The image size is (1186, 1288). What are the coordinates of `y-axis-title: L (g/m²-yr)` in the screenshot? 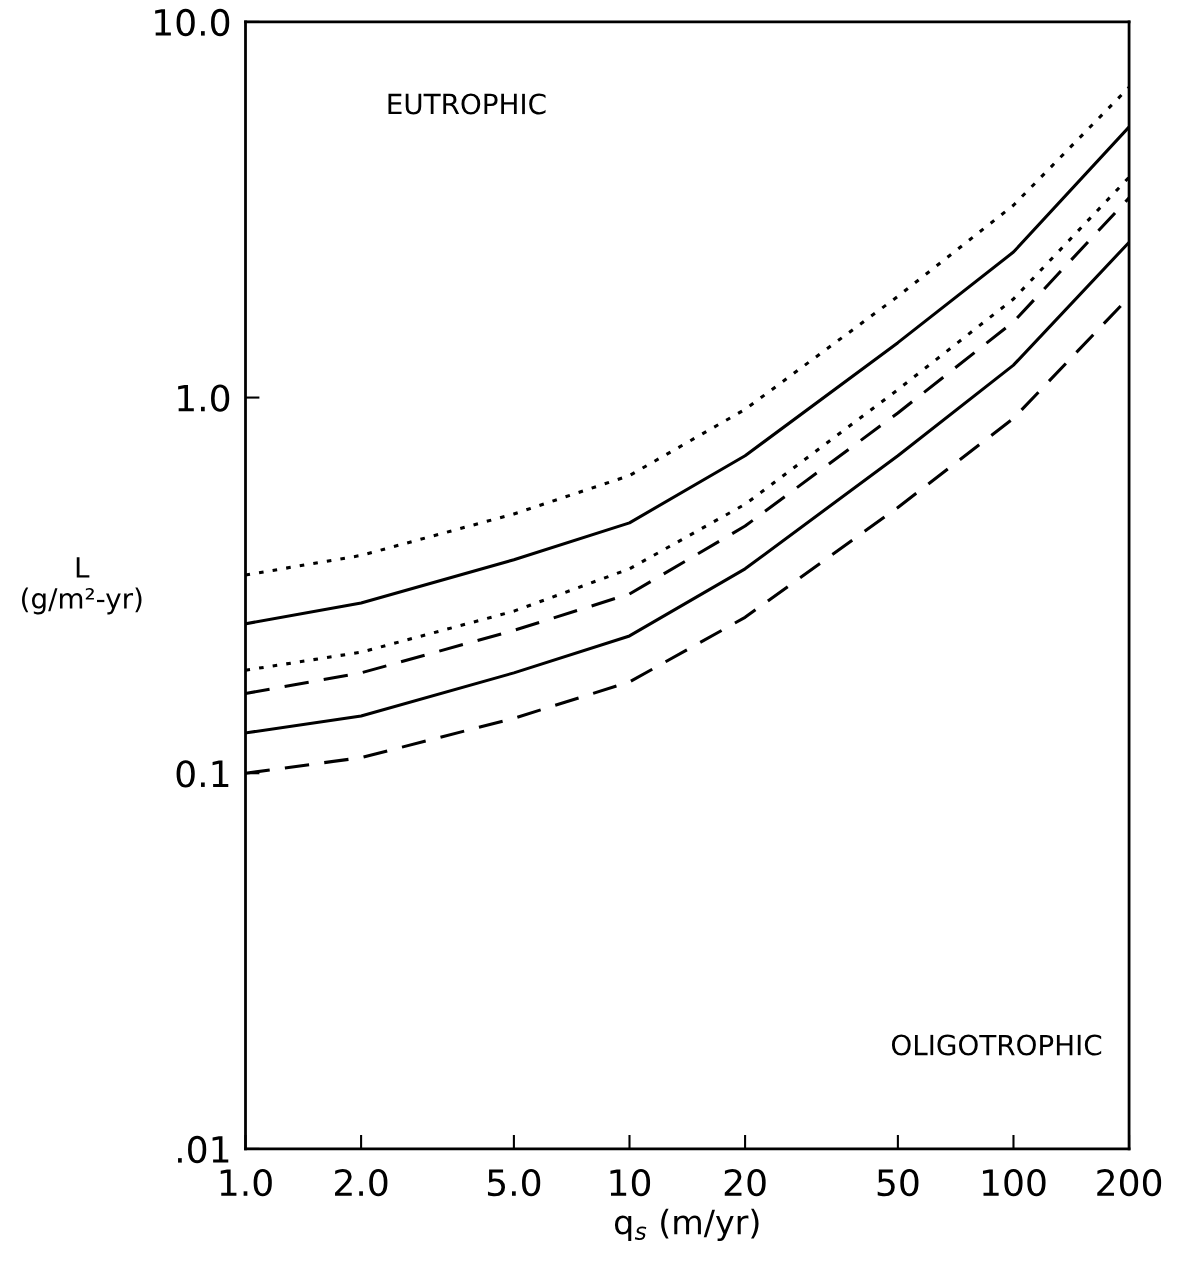 It's located at (82, 586).